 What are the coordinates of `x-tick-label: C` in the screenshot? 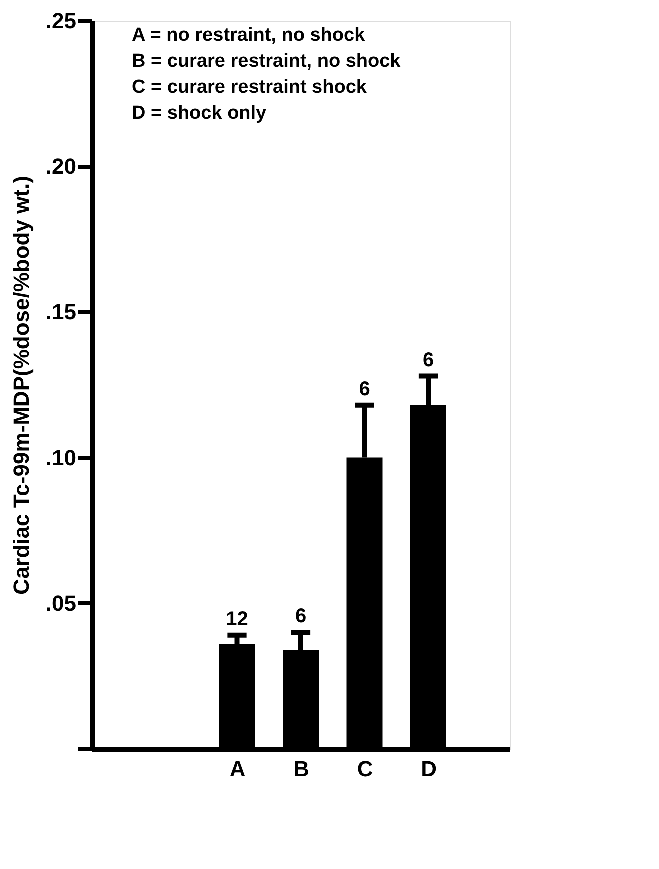 It's located at (365, 769).